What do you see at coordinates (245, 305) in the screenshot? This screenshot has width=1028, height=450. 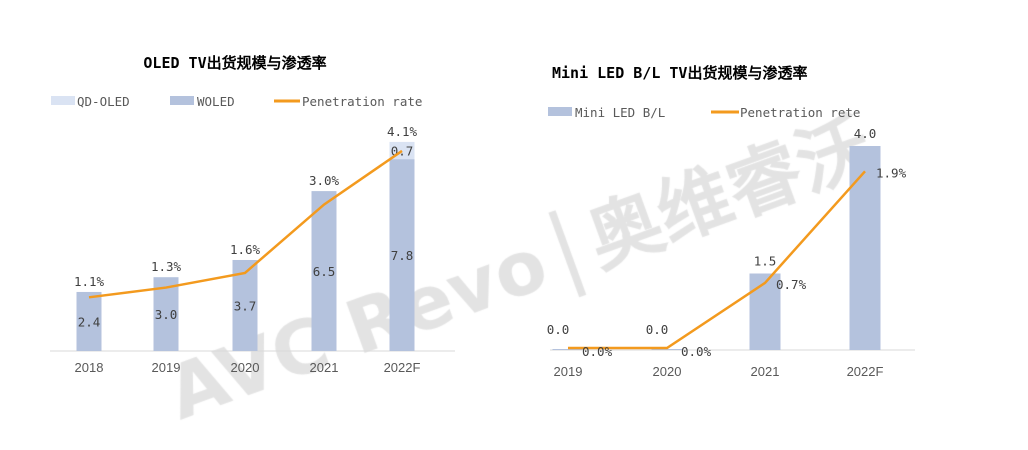 I see `data-label-woled: 3.7` at bounding box center [245, 305].